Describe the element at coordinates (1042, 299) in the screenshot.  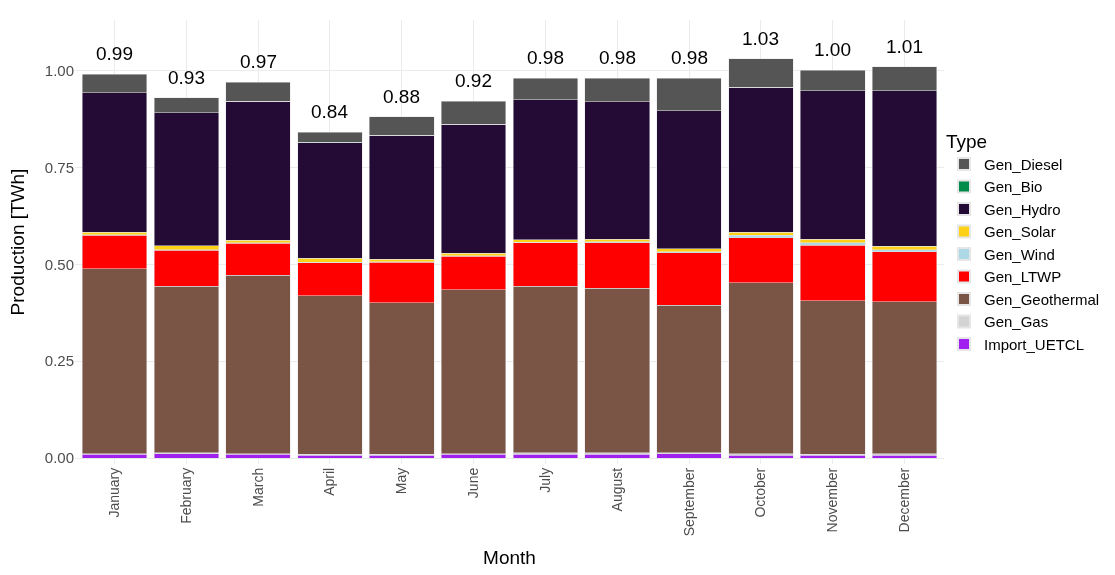
I see `legend-label: Gen_Geothermal` at that location.